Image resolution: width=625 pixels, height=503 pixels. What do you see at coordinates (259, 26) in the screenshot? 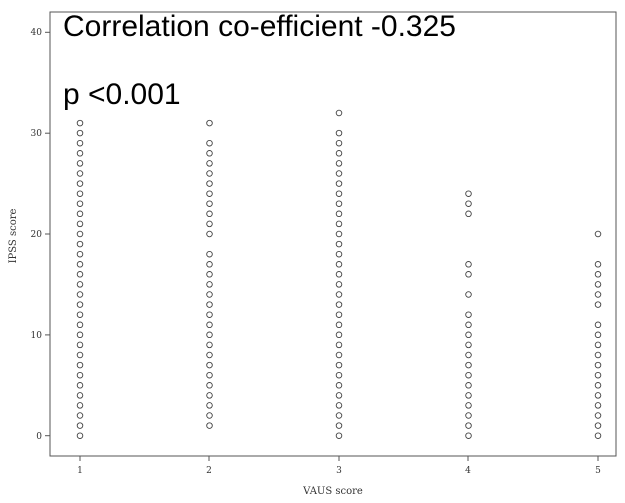
I see `correlation-annotation: Correlation co-efficient -0.325` at bounding box center [259, 26].